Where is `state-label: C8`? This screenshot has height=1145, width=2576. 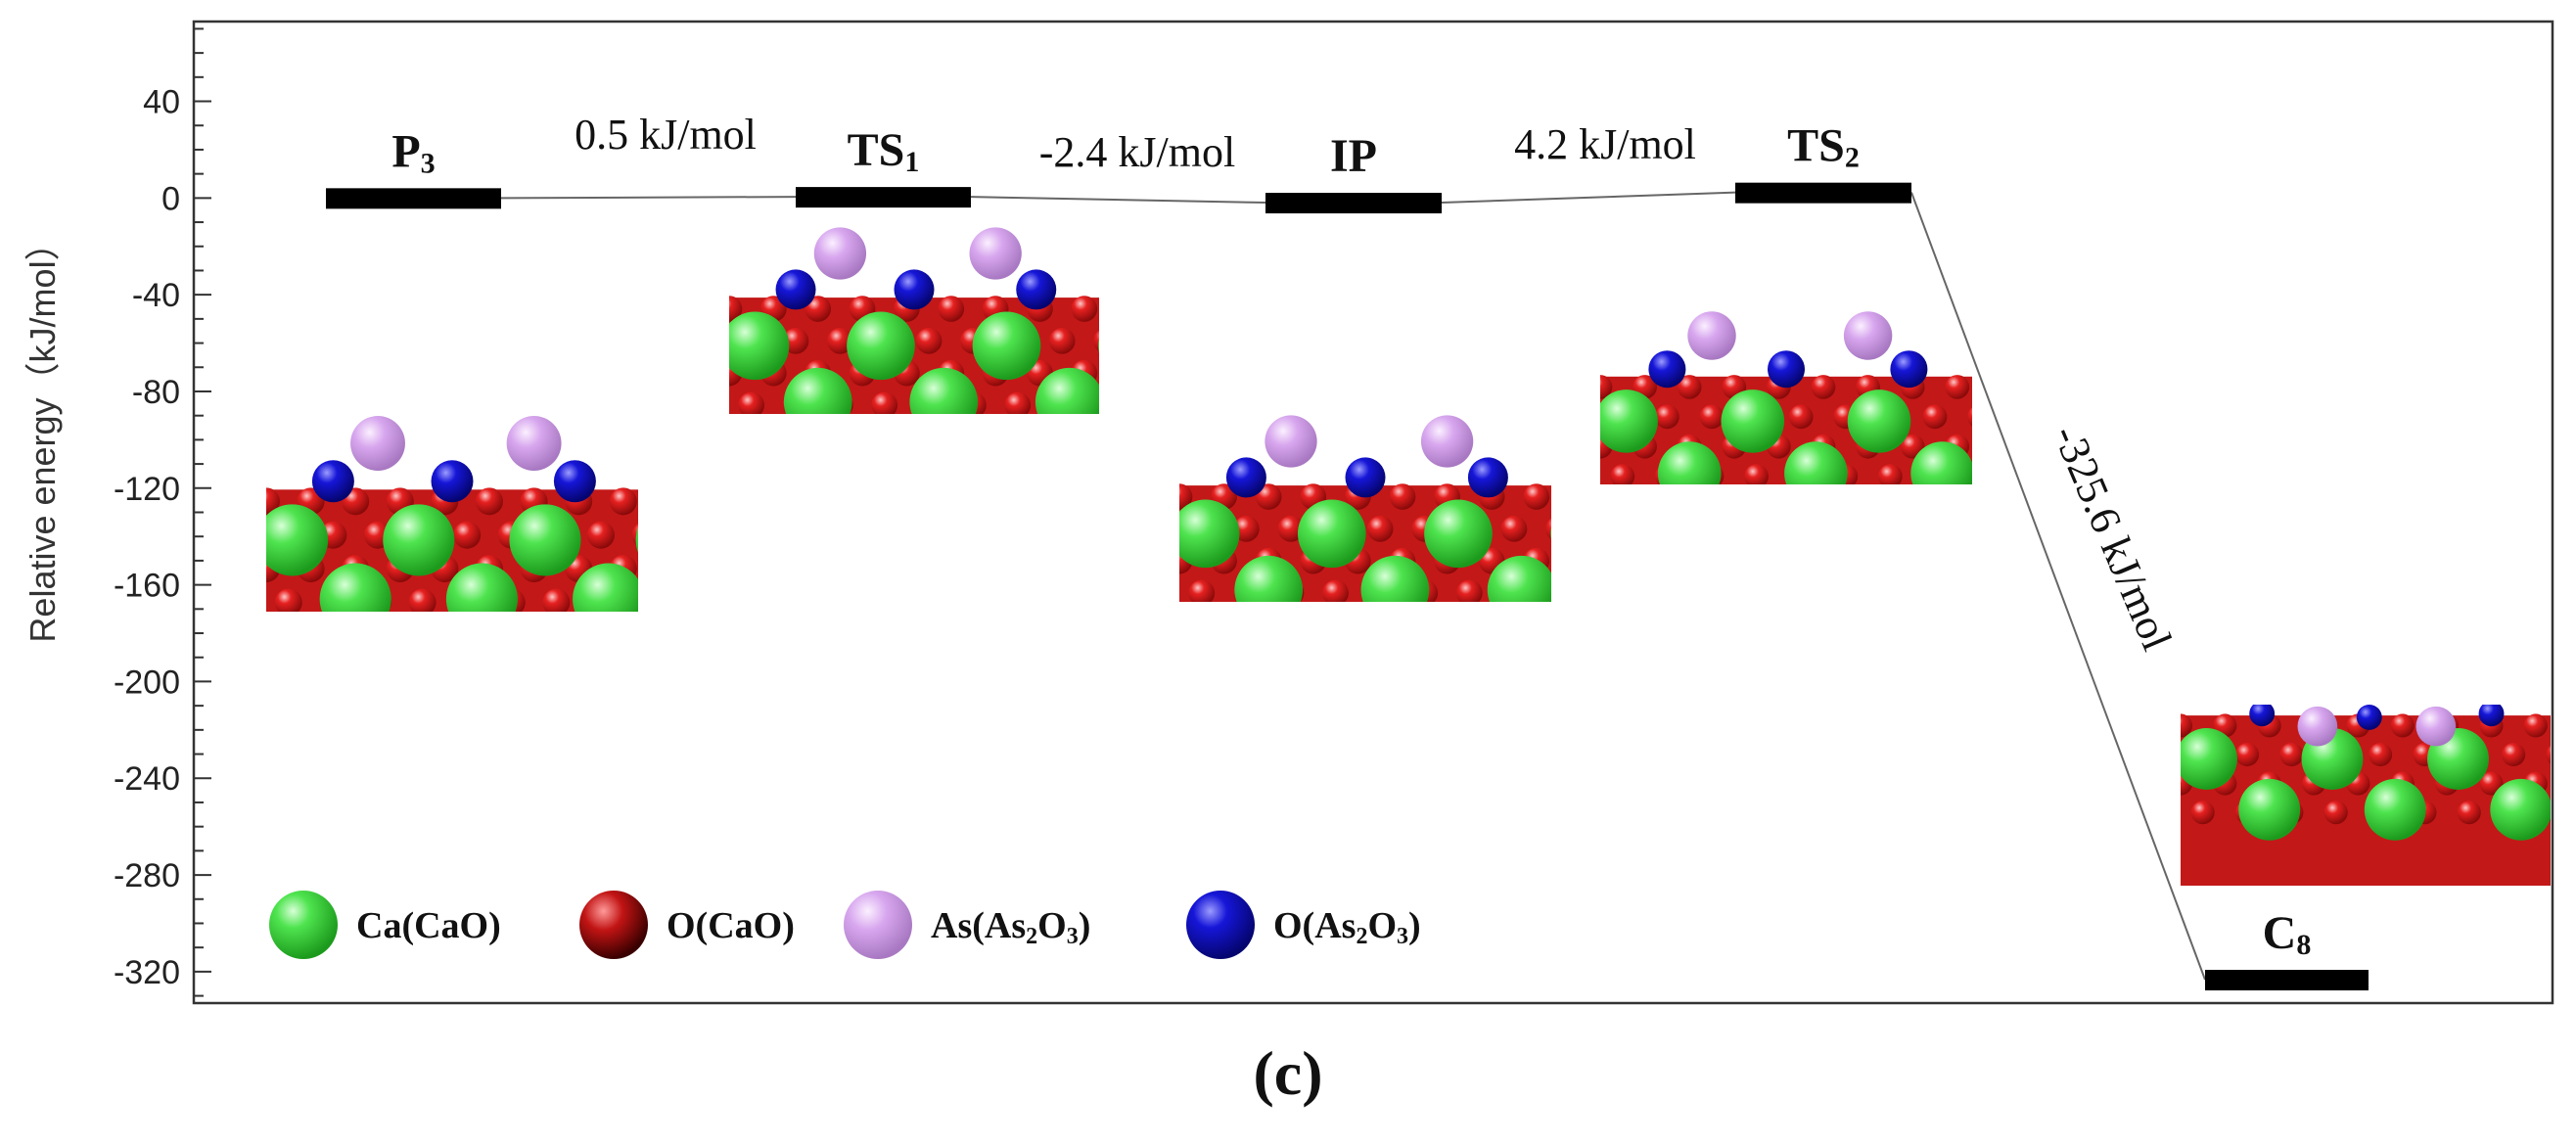 state-label: C8 is located at coordinates (2287, 934).